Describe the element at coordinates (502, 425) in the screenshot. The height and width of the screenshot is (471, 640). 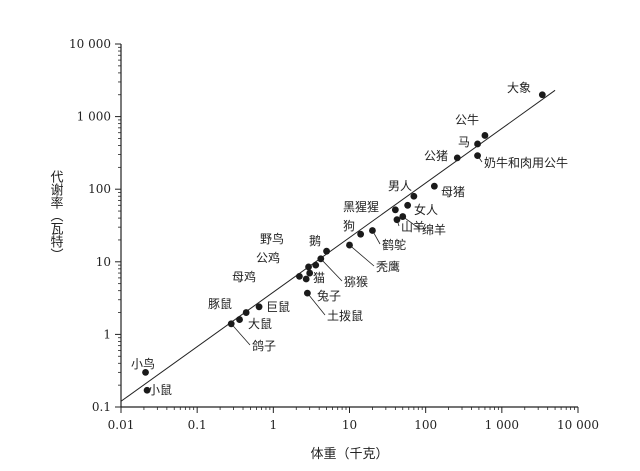
I see `x-tick-label: 1 000` at that location.